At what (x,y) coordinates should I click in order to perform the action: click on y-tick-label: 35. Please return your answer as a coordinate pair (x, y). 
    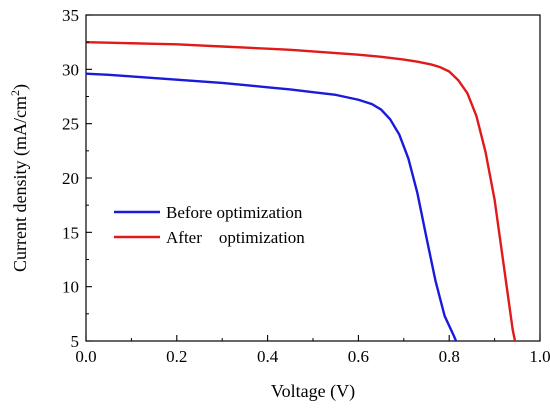
    Looking at the image, I should click on (70, 15).